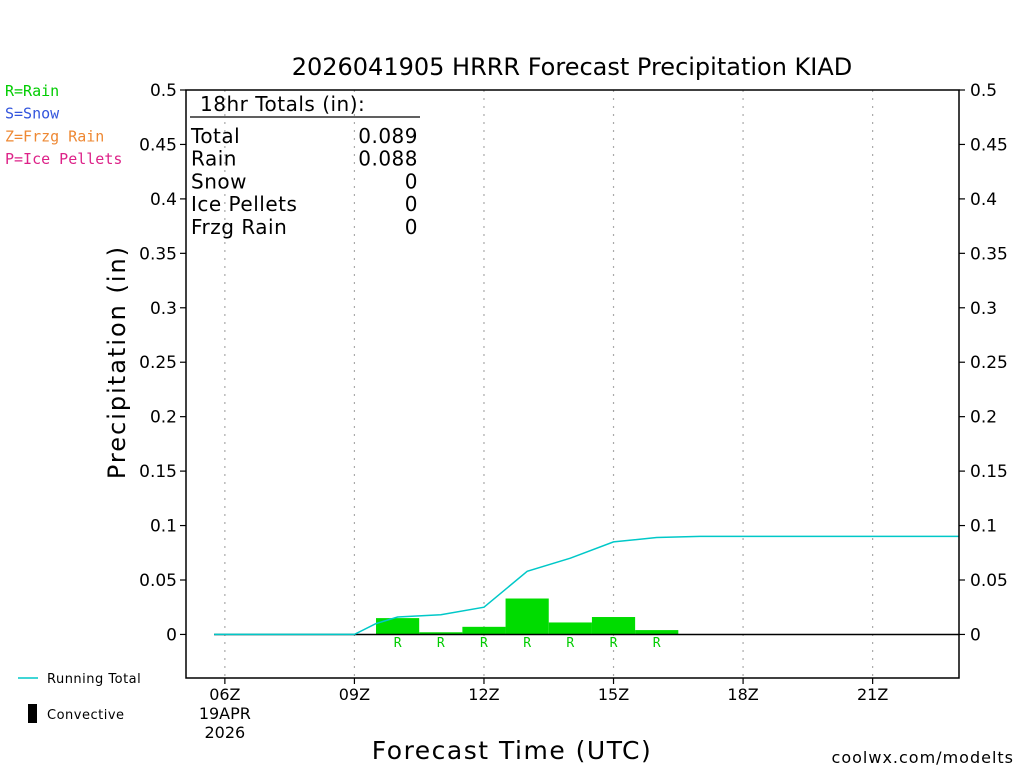 Image resolution: width=1024 pixels, height=768 pixels. I want to click on y-tick-label: 0, so click(171, 635).